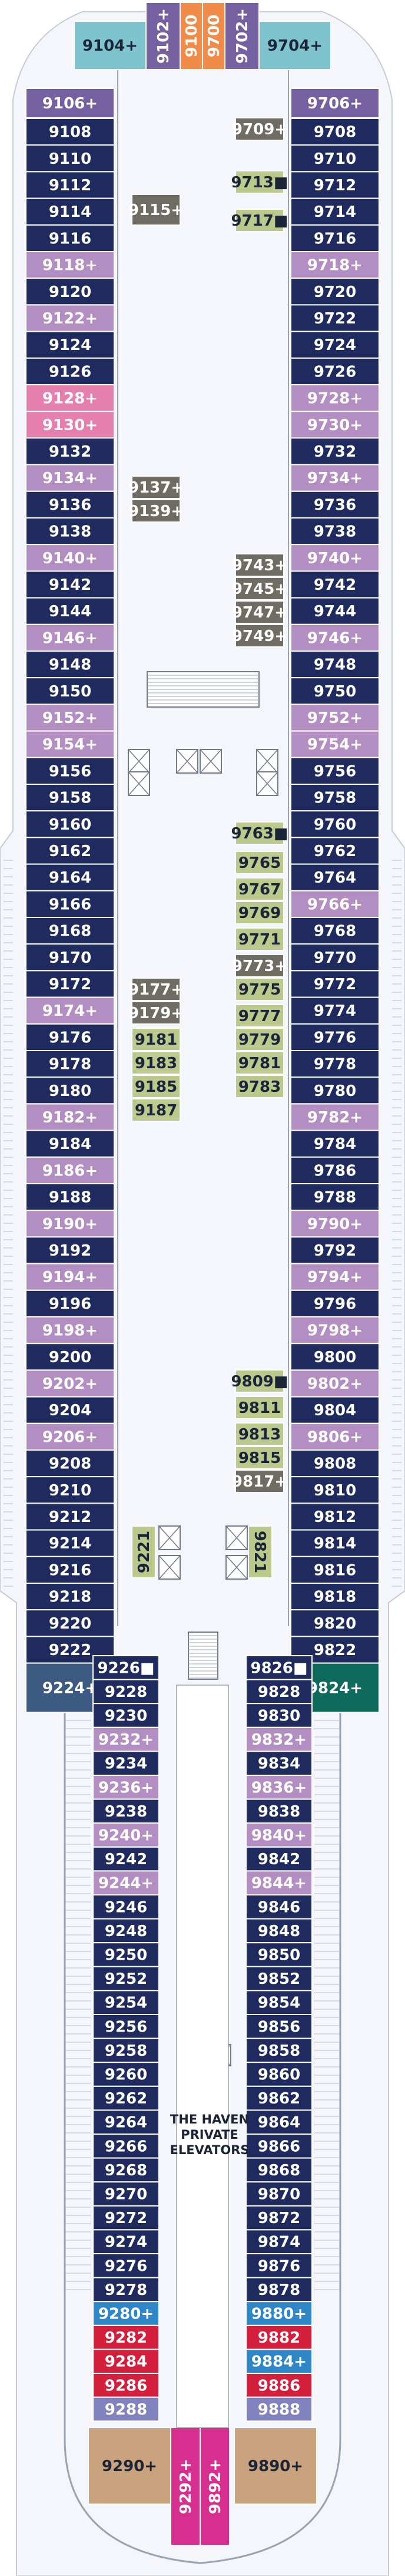 The height and width of the screenshot is (2576, 405). I want to click on cabin-9726: 9726, so click(335, 371).